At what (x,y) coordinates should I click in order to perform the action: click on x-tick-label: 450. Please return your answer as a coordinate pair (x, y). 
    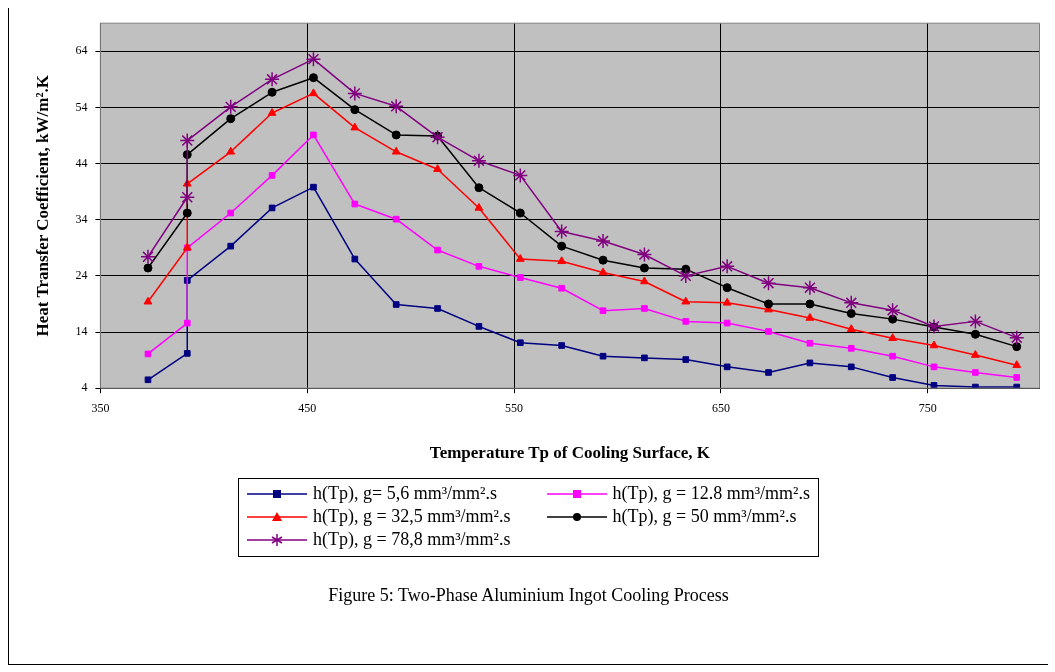
    Looking at the image, I should click on (307, 407).